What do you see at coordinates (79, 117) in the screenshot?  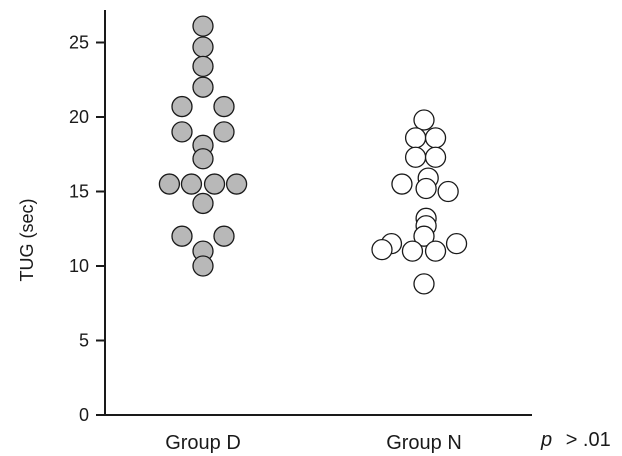 I see `y-tick-label-20: 20` at bounding box center [79, 117].